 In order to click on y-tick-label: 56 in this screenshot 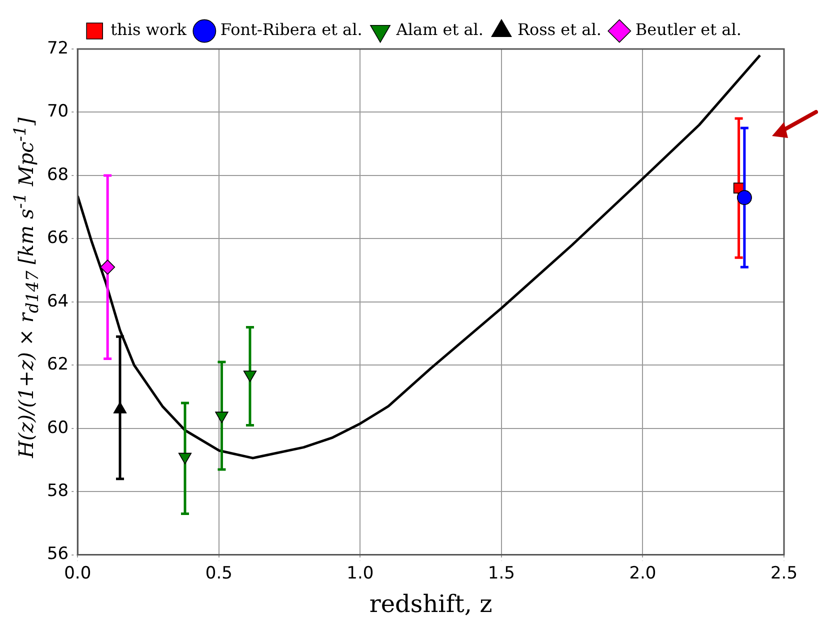, I will do `click(57, 554)`.